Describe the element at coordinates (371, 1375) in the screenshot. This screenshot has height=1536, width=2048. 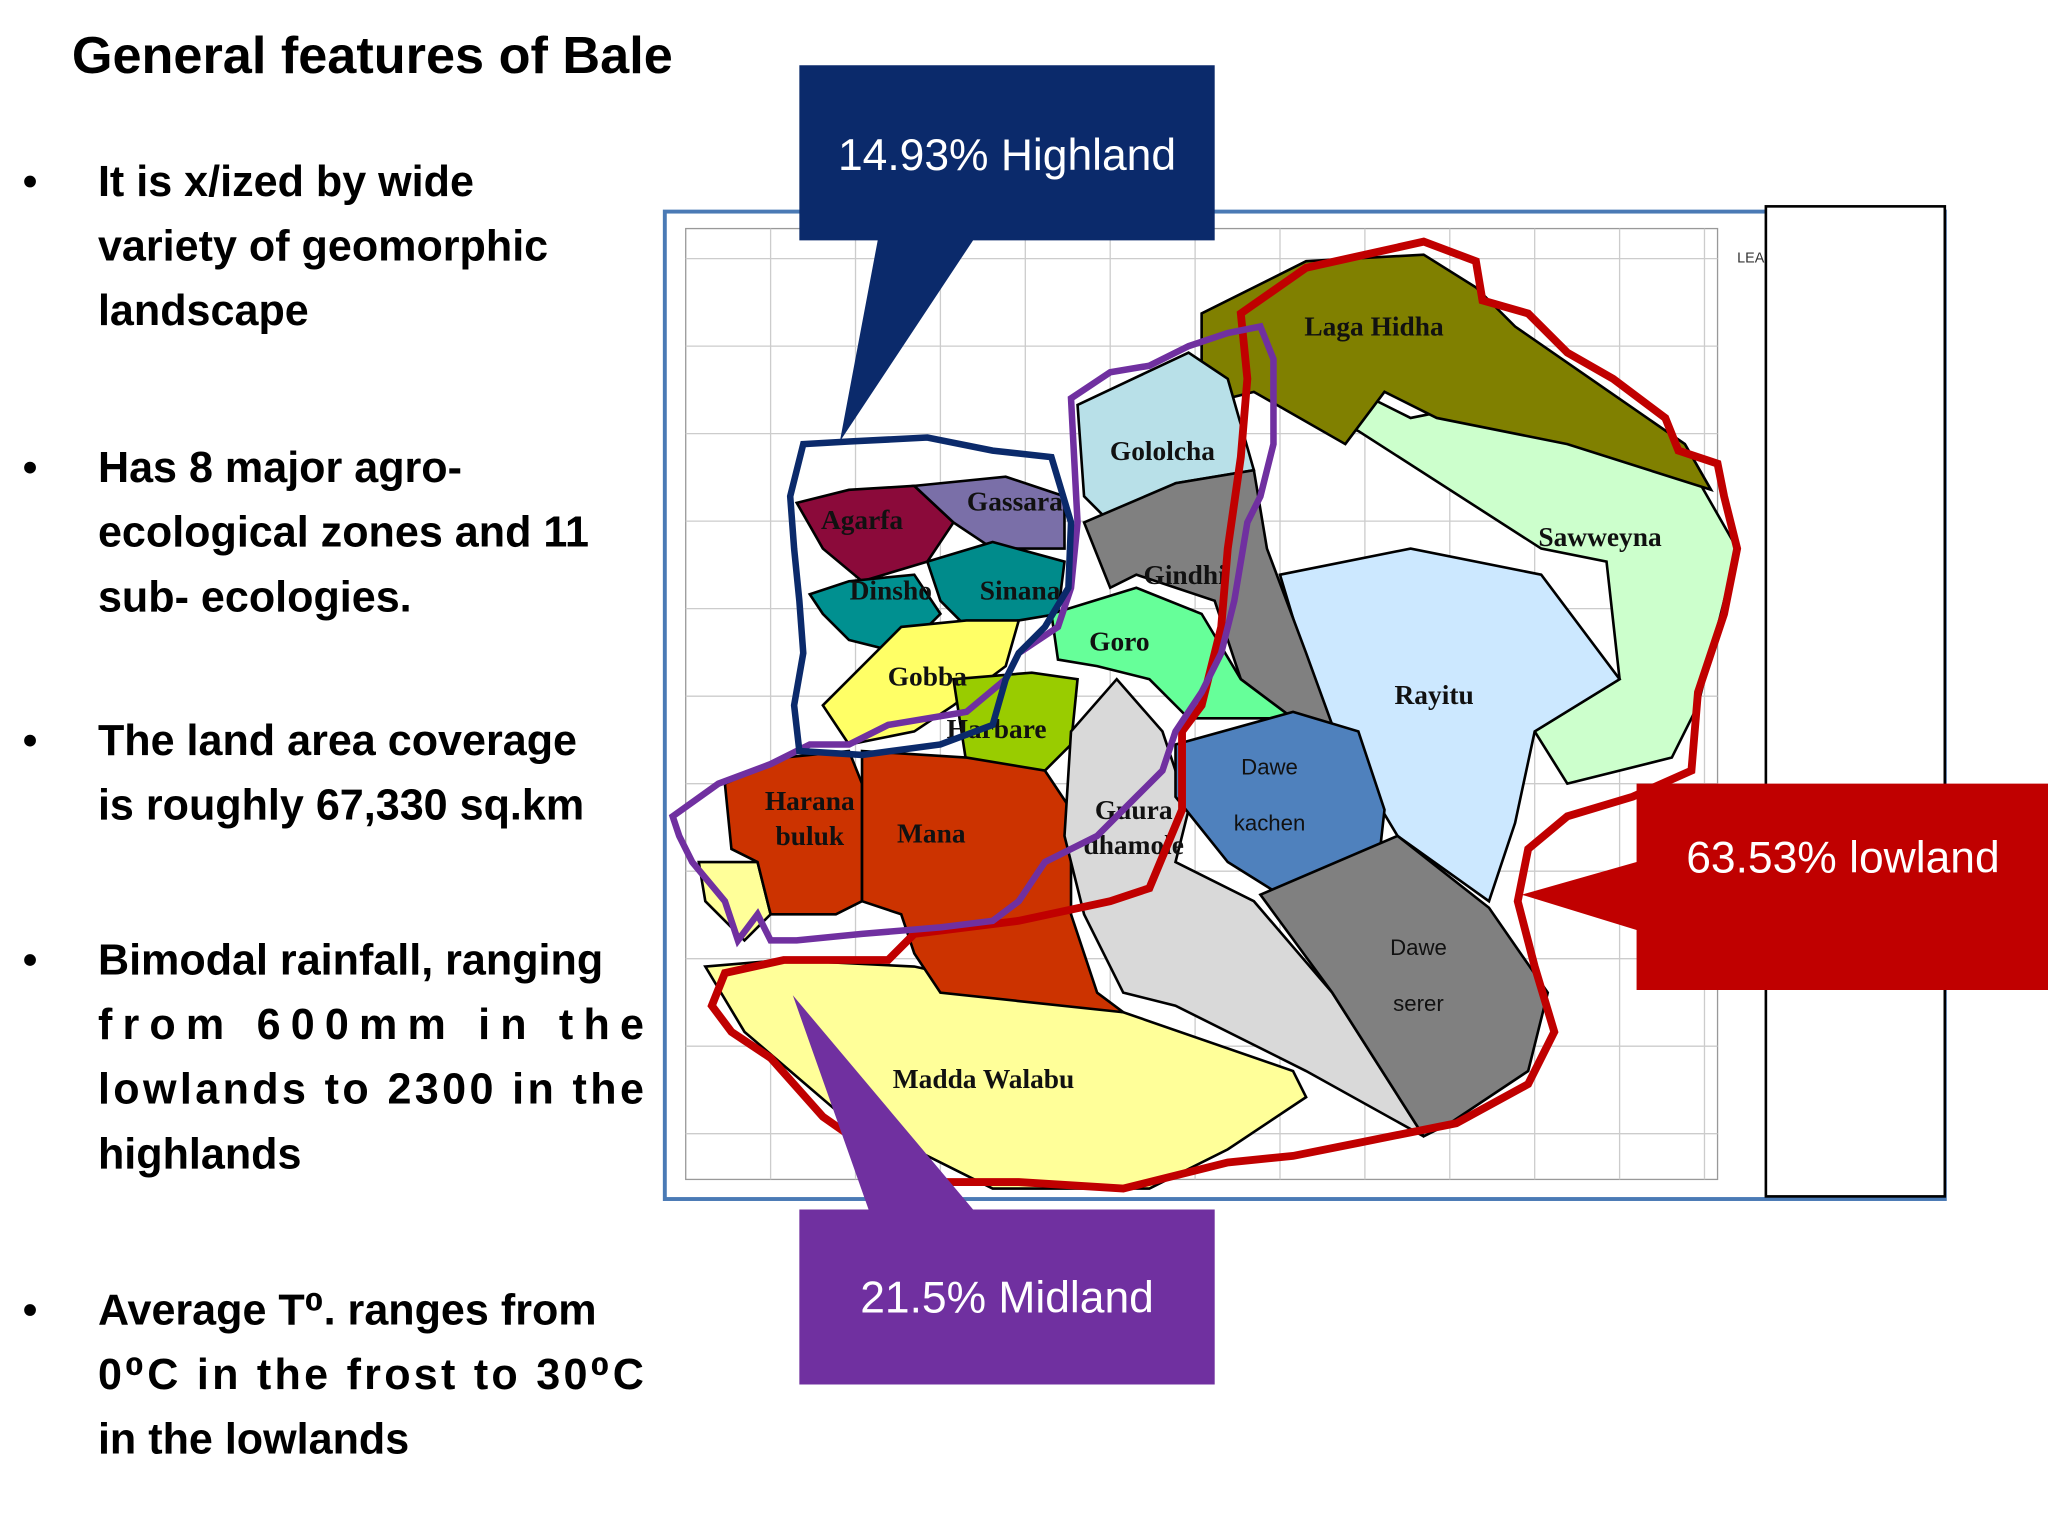
I see `bullet-line: 0⁰C in the frost to 30⁰C` at that location.